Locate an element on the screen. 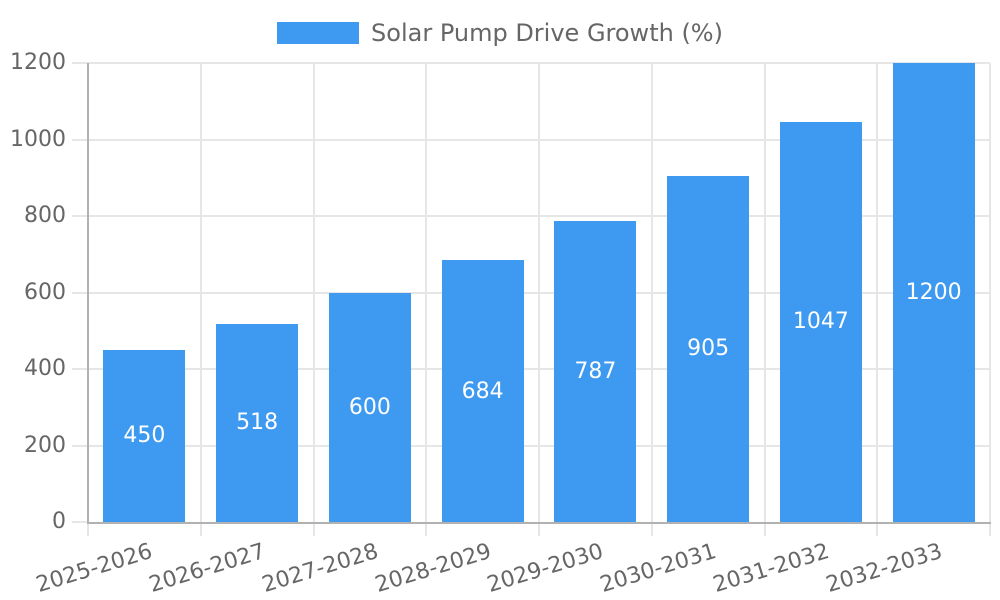  bar: 1047 is located at coordinates (820, 321).